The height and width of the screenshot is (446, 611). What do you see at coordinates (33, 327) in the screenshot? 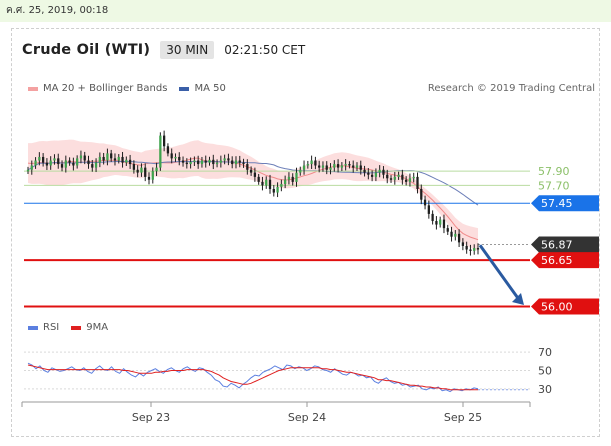
I see `rsi-swatch` at bounding box center [33, 327].